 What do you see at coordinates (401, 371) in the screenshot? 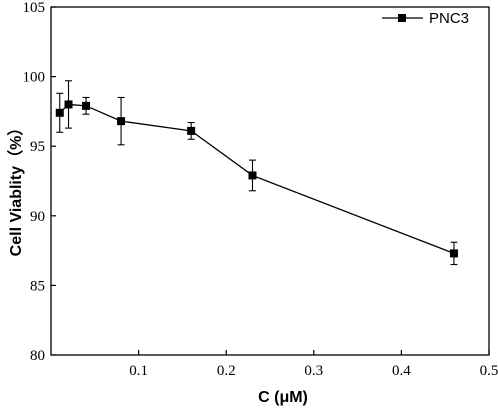
I see `x-tick-label: 0.4` at bounding box center [401, 371].